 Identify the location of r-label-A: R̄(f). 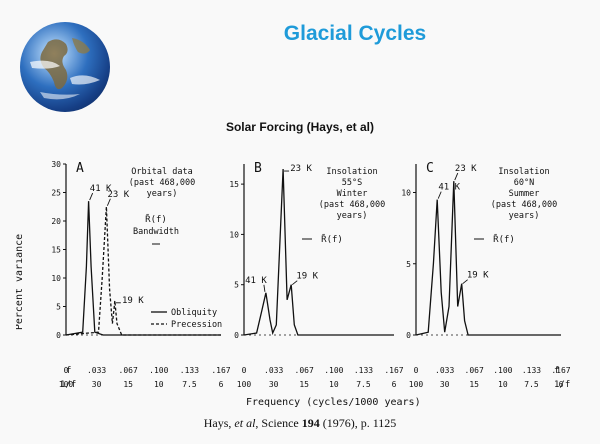
(156, 219).